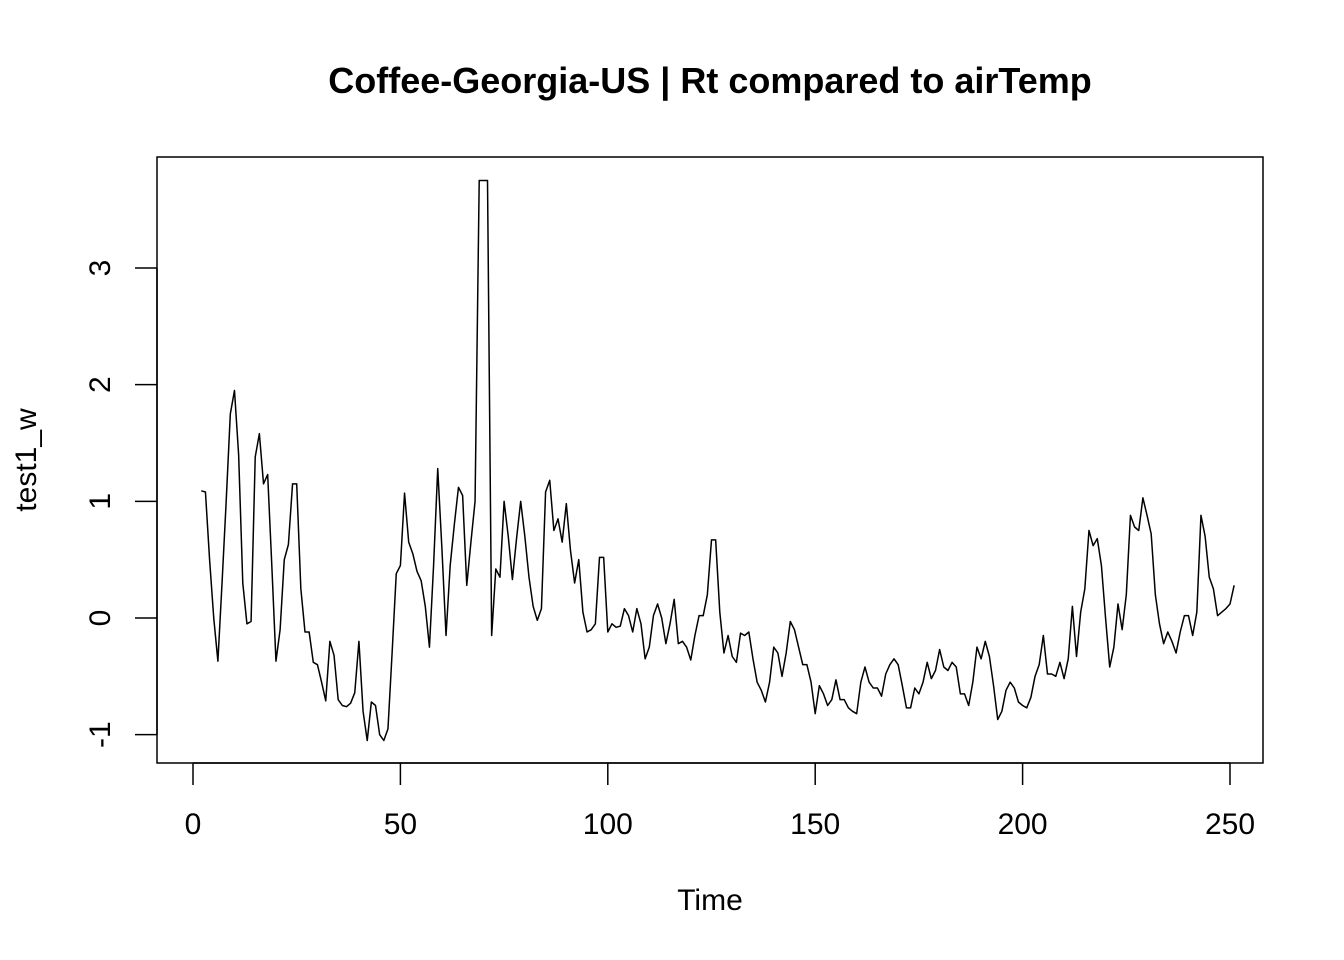  What do you see at coordinates (1230, 824) in the screenshot?
I see `x-tick-label: 250` at bounding box center [1230, 824].